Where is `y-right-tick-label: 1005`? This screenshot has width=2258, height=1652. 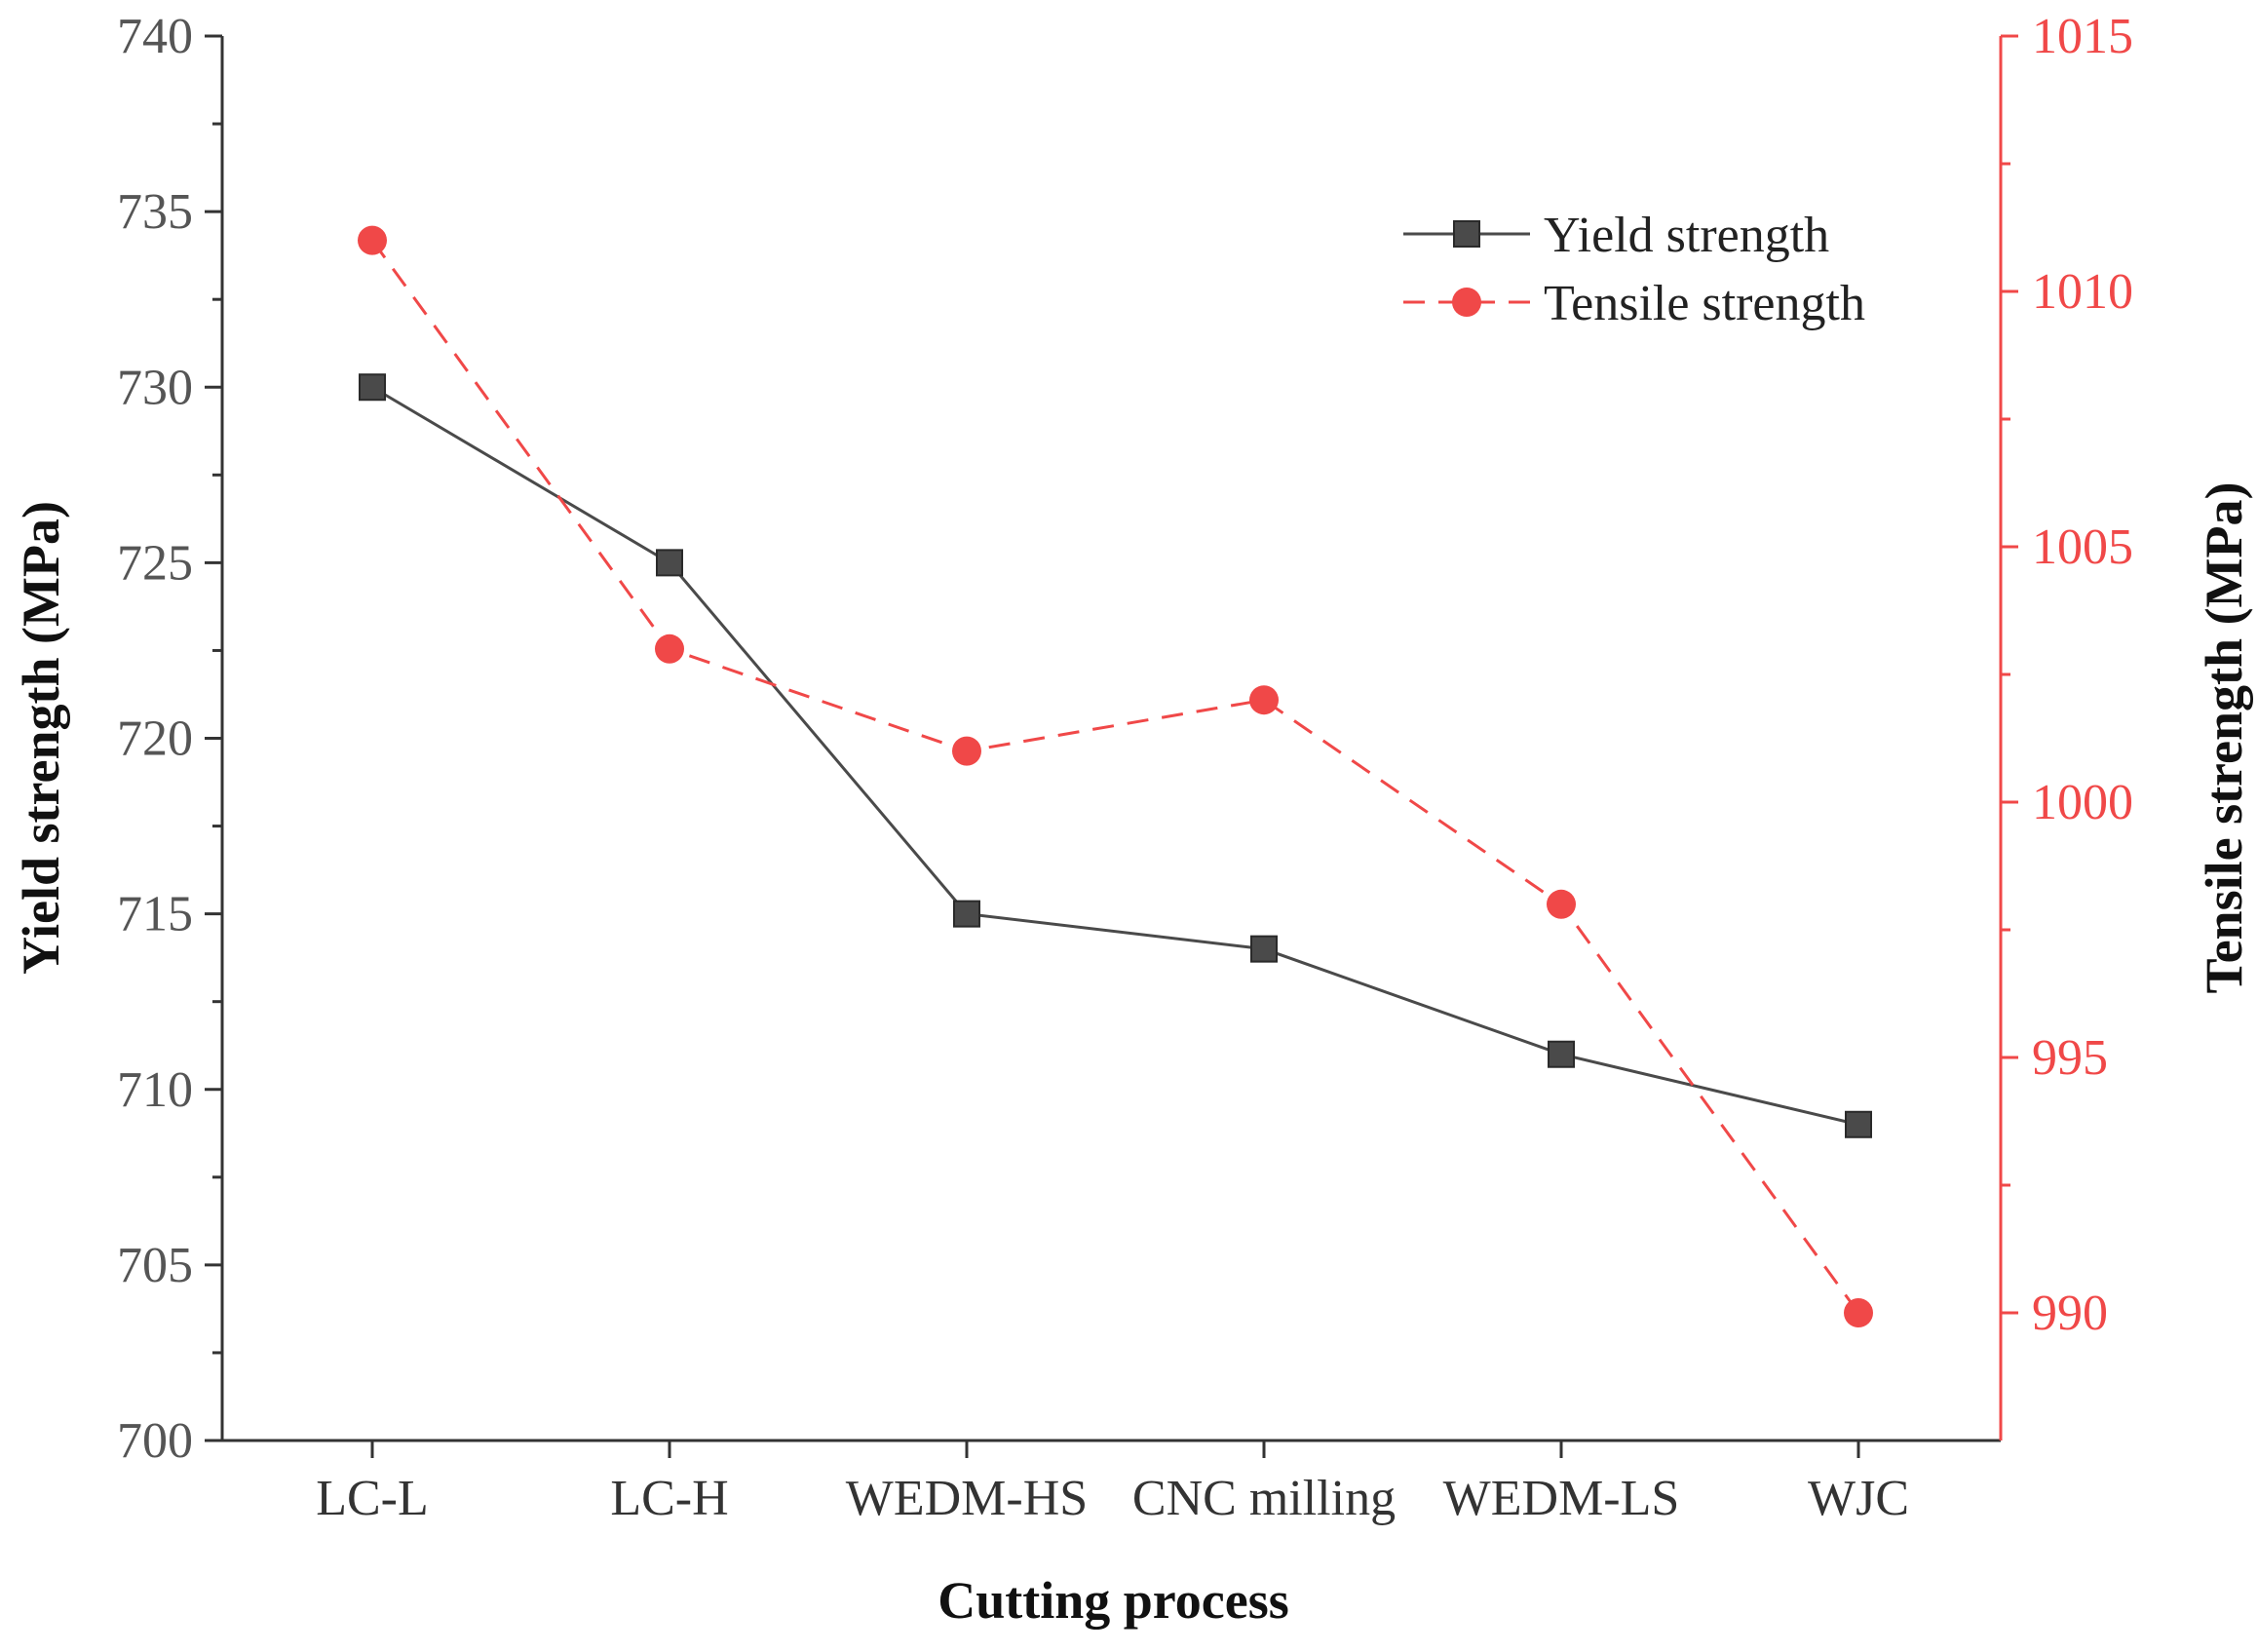
y-right-tick-label: 1005 is located at coordinates (2082, 547).